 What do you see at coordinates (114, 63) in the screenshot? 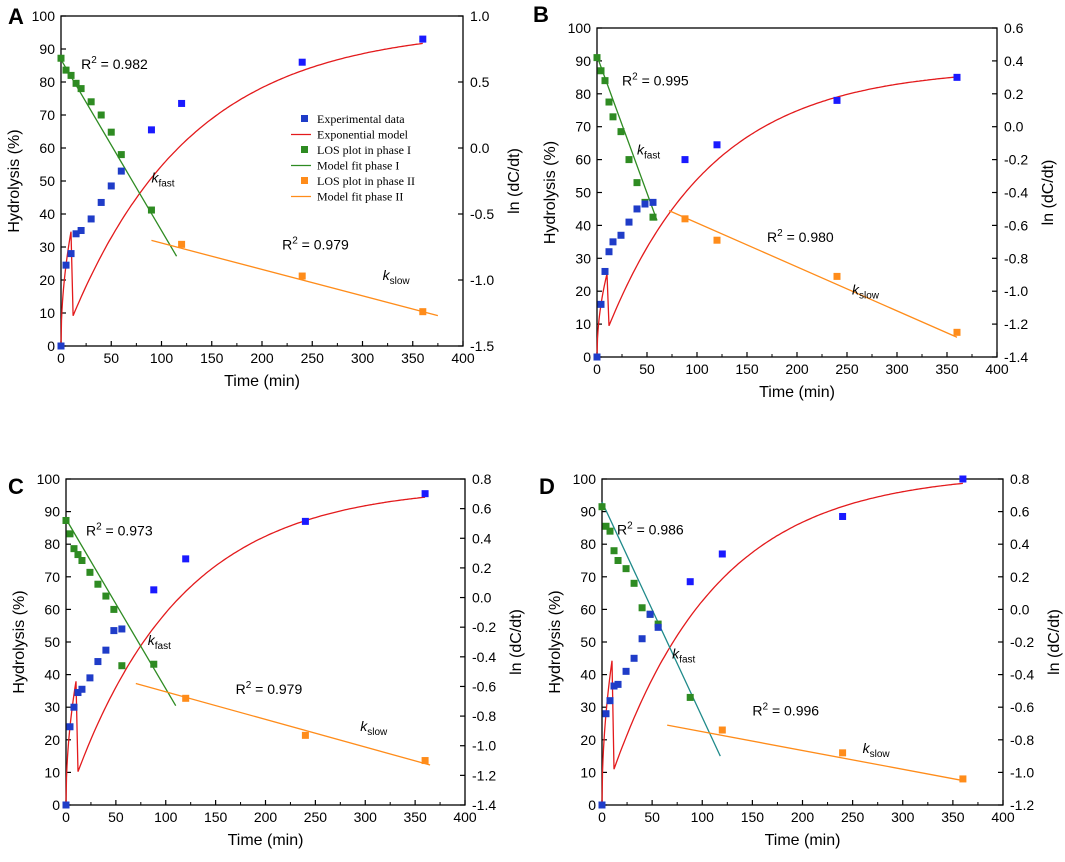
I see `r2-phase1-label: R2 = 0.982` at bounding box center [114, 63].